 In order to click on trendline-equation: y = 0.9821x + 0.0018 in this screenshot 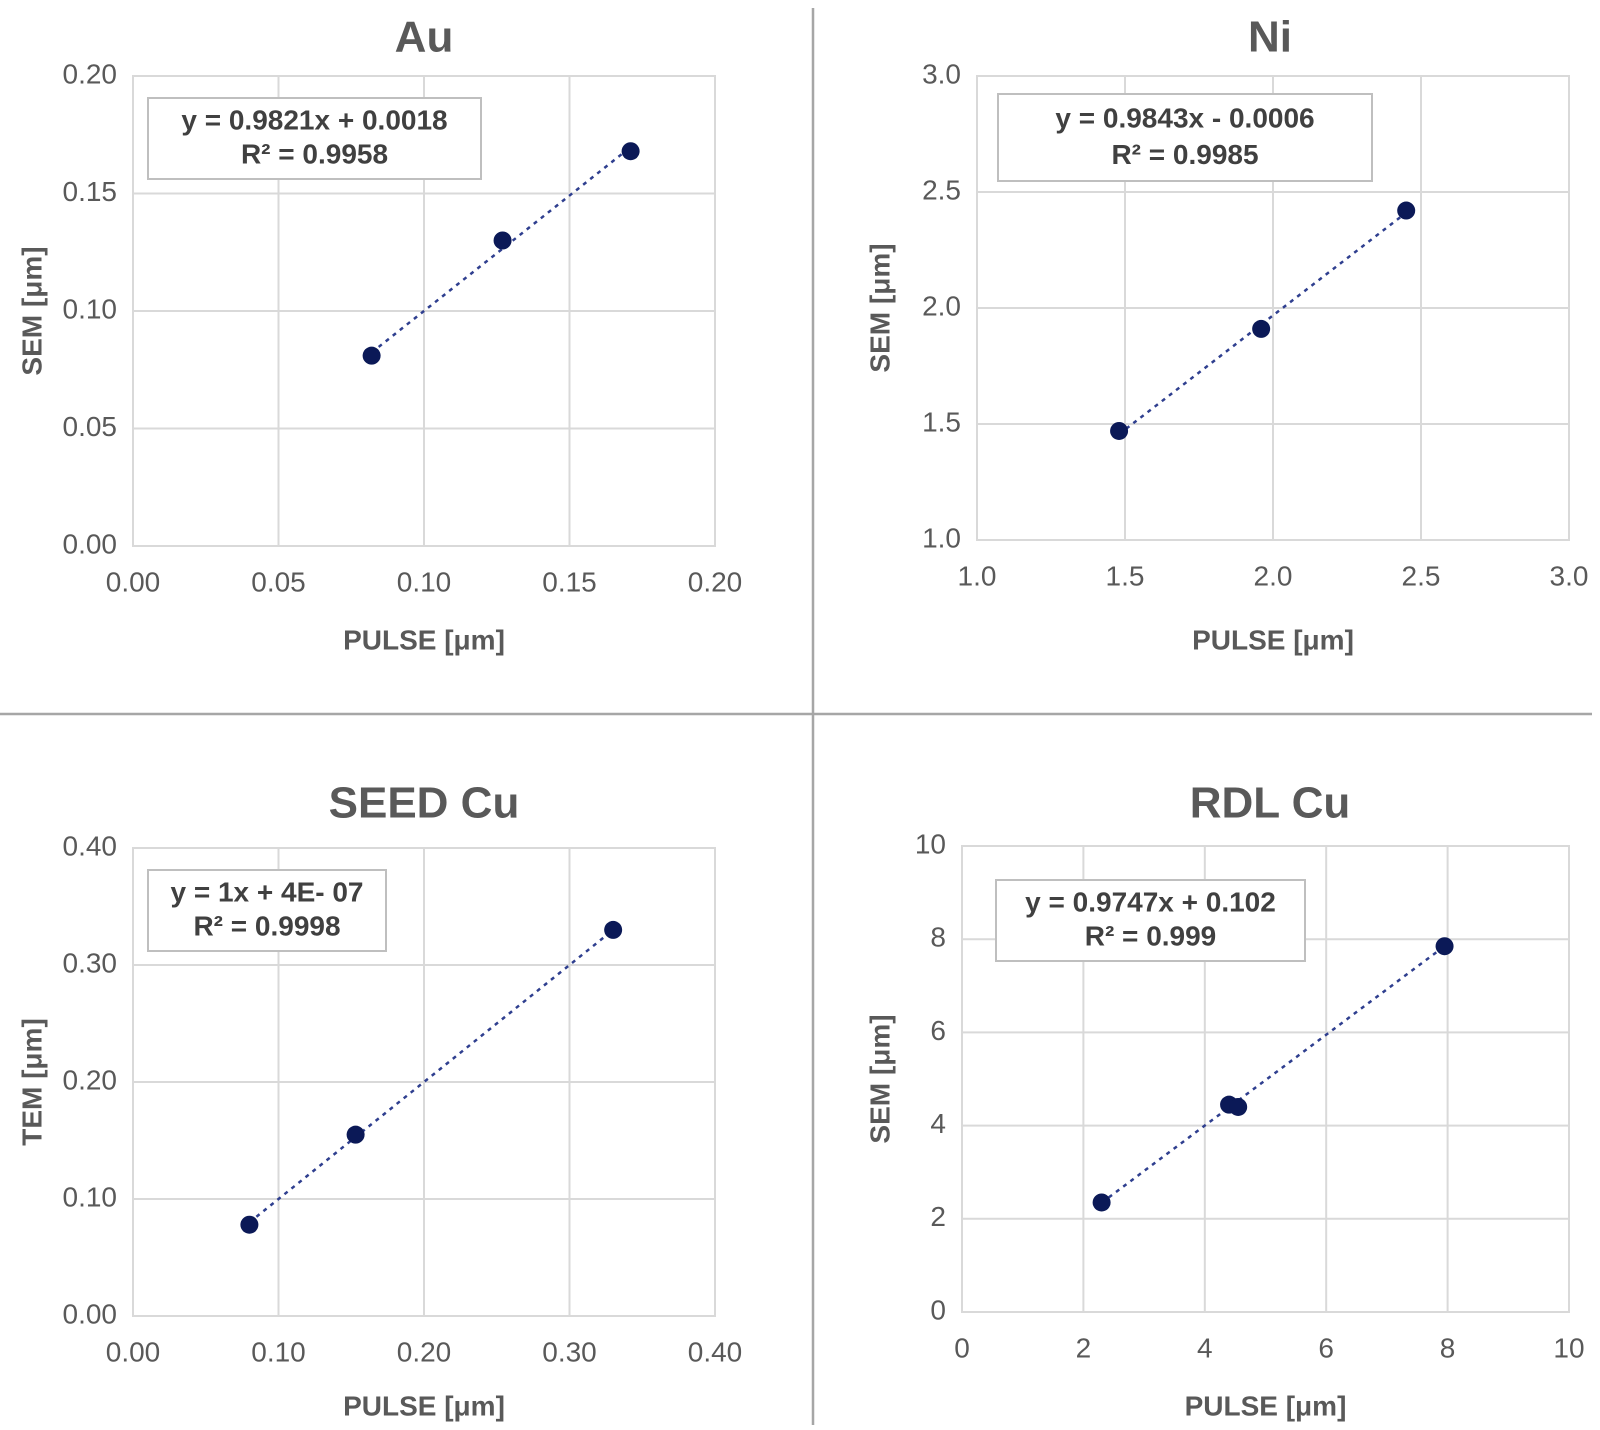, I will do `click(314, 120)`.